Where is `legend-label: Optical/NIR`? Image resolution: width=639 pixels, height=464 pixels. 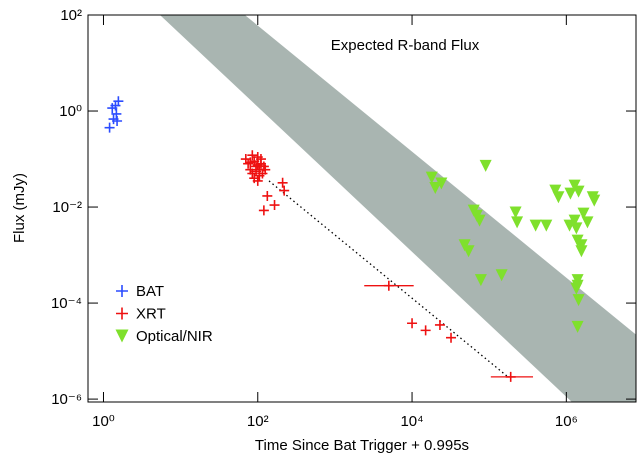
legend-label: Optical/NIR is located at coordinates (174, 336).